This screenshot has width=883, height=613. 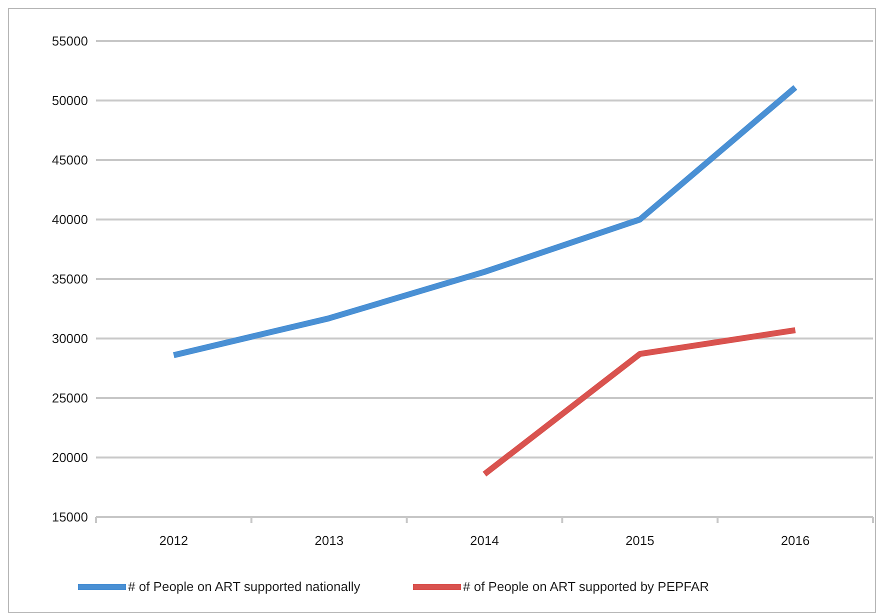 What do you see at coordinates (70, 160) in the screenshot?
I see `y-tick-label: 45000` at bounding box center [70, 160].